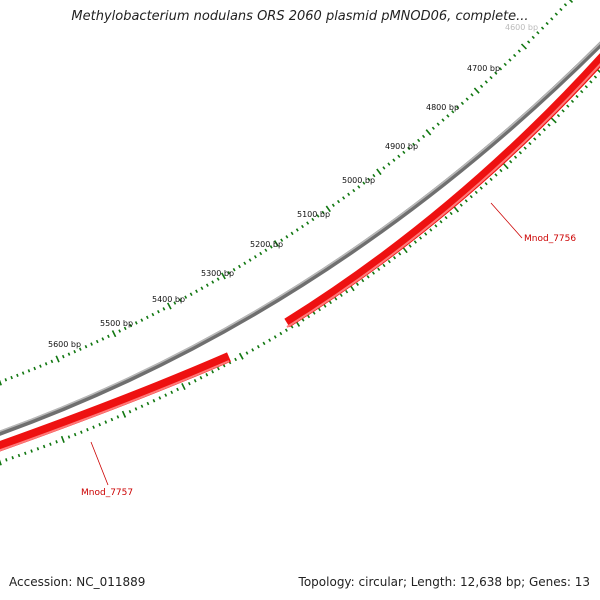 This screenshot has height=600, width=600. Describe the element at coordinates (64, 344) in the screenshot. I see `ruler-label-5600: 5600 bp` at that location.